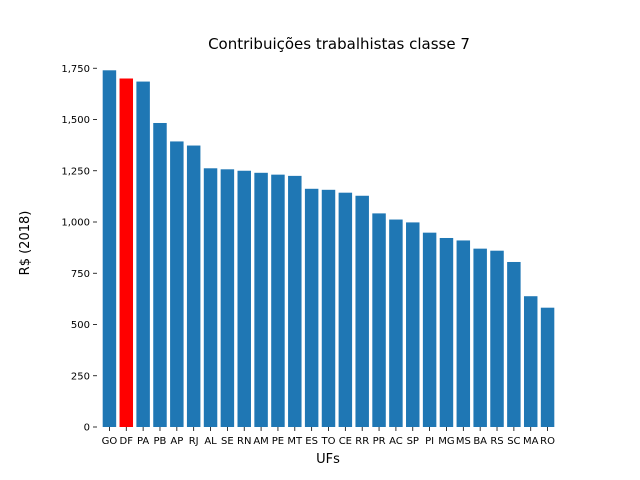 Image resolution: width=640 pixels, height=480 pixels. I want to click on x-tick-label-to: TO, so click(328, 441).